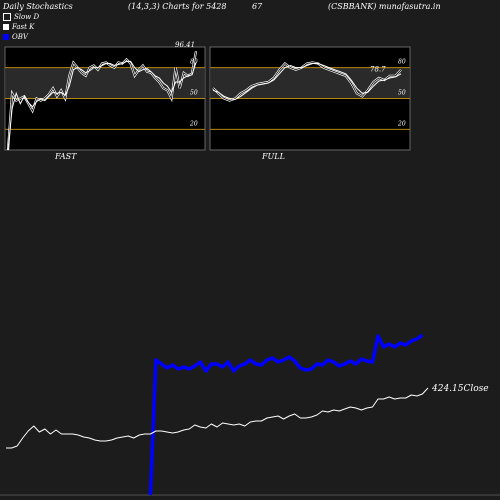  Describe the element at coordinates (20, 37) in the screenshot. I see `legend-label-obv: OBV` at that location.